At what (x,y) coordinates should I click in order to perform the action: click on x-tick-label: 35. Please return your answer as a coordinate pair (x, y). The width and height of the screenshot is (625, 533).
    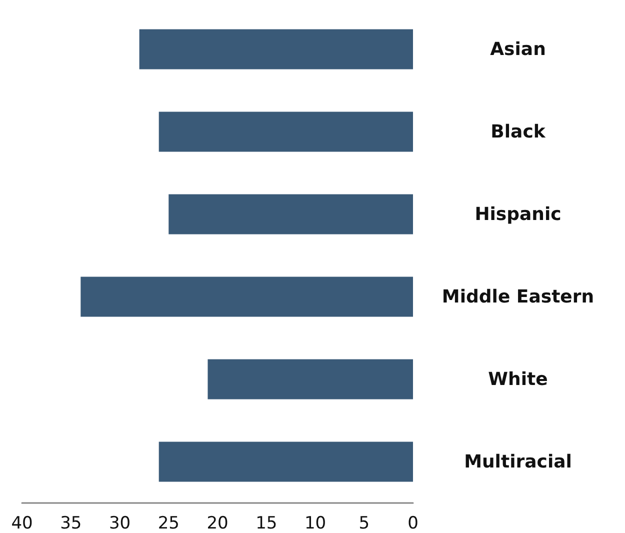
    Looking at the image, I should click on (71, 523).